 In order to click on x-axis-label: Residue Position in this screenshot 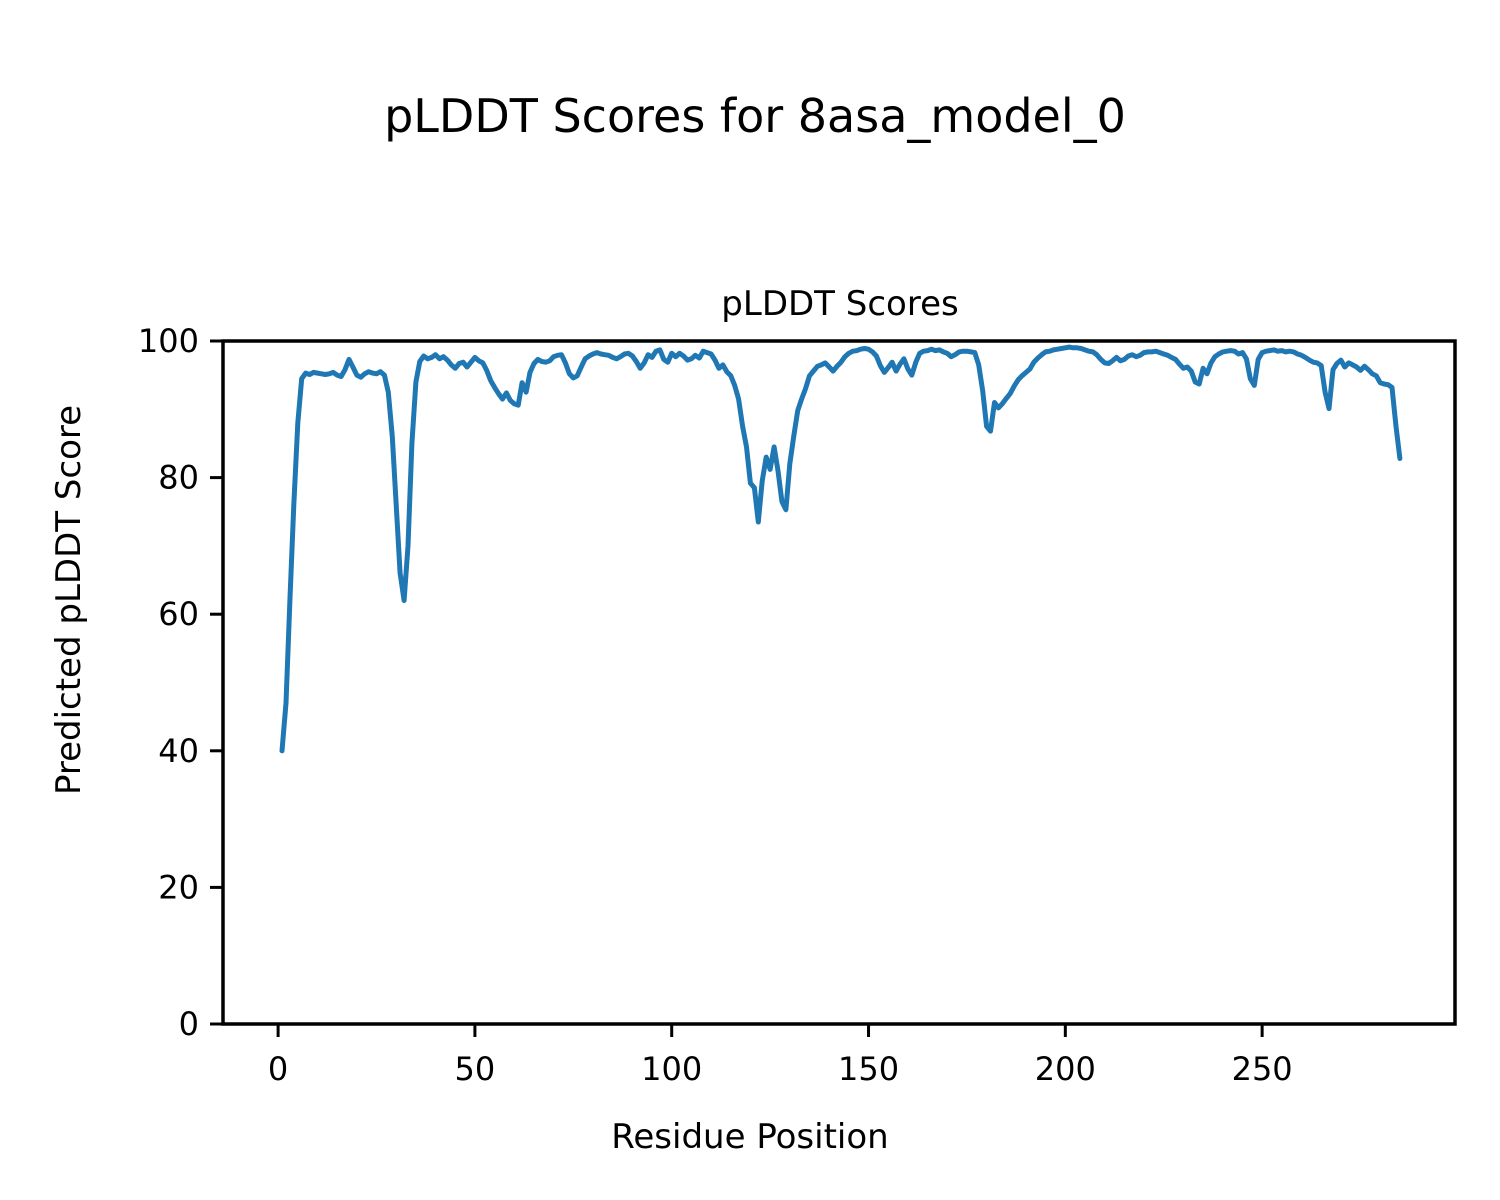, I will do `click(749, 1137)`.